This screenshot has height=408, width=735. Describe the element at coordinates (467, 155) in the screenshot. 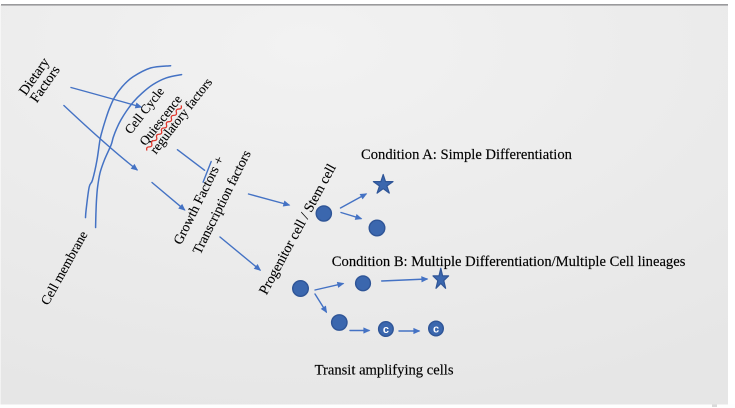

I see `svg-text:Condition A: Simple Differenti: Condition A: Simple Differentiation` at that location.